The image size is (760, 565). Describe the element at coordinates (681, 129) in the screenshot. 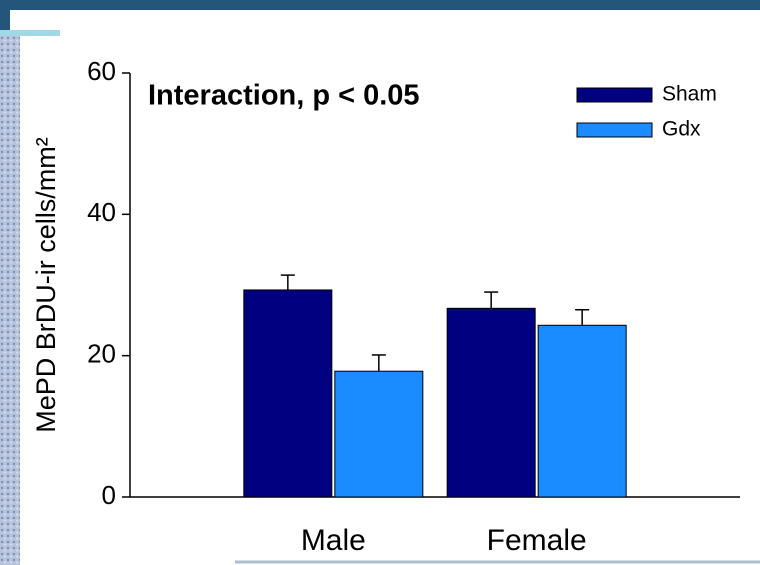

I see `legend-label: Gdx` at that location.